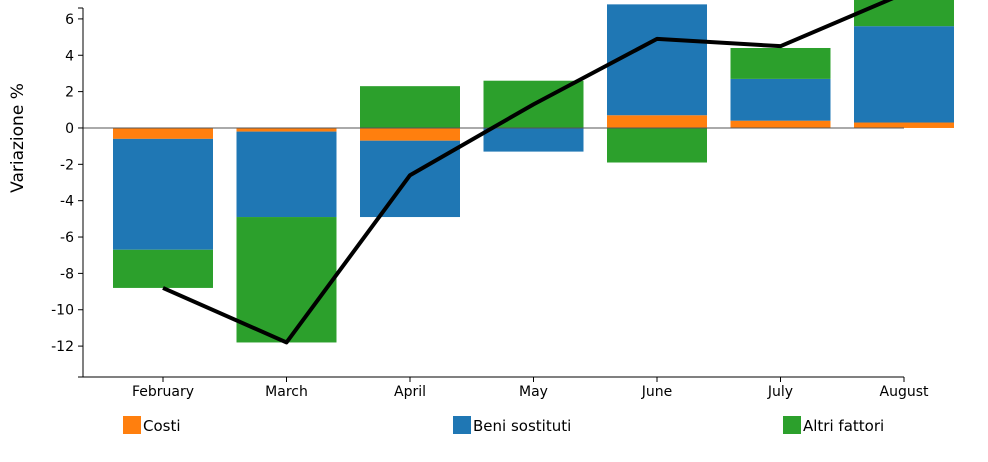 Image resolution: width=988 pixels, height=462 pixels. I want to click on legend-label-costi: Costi, so click(162, 426).